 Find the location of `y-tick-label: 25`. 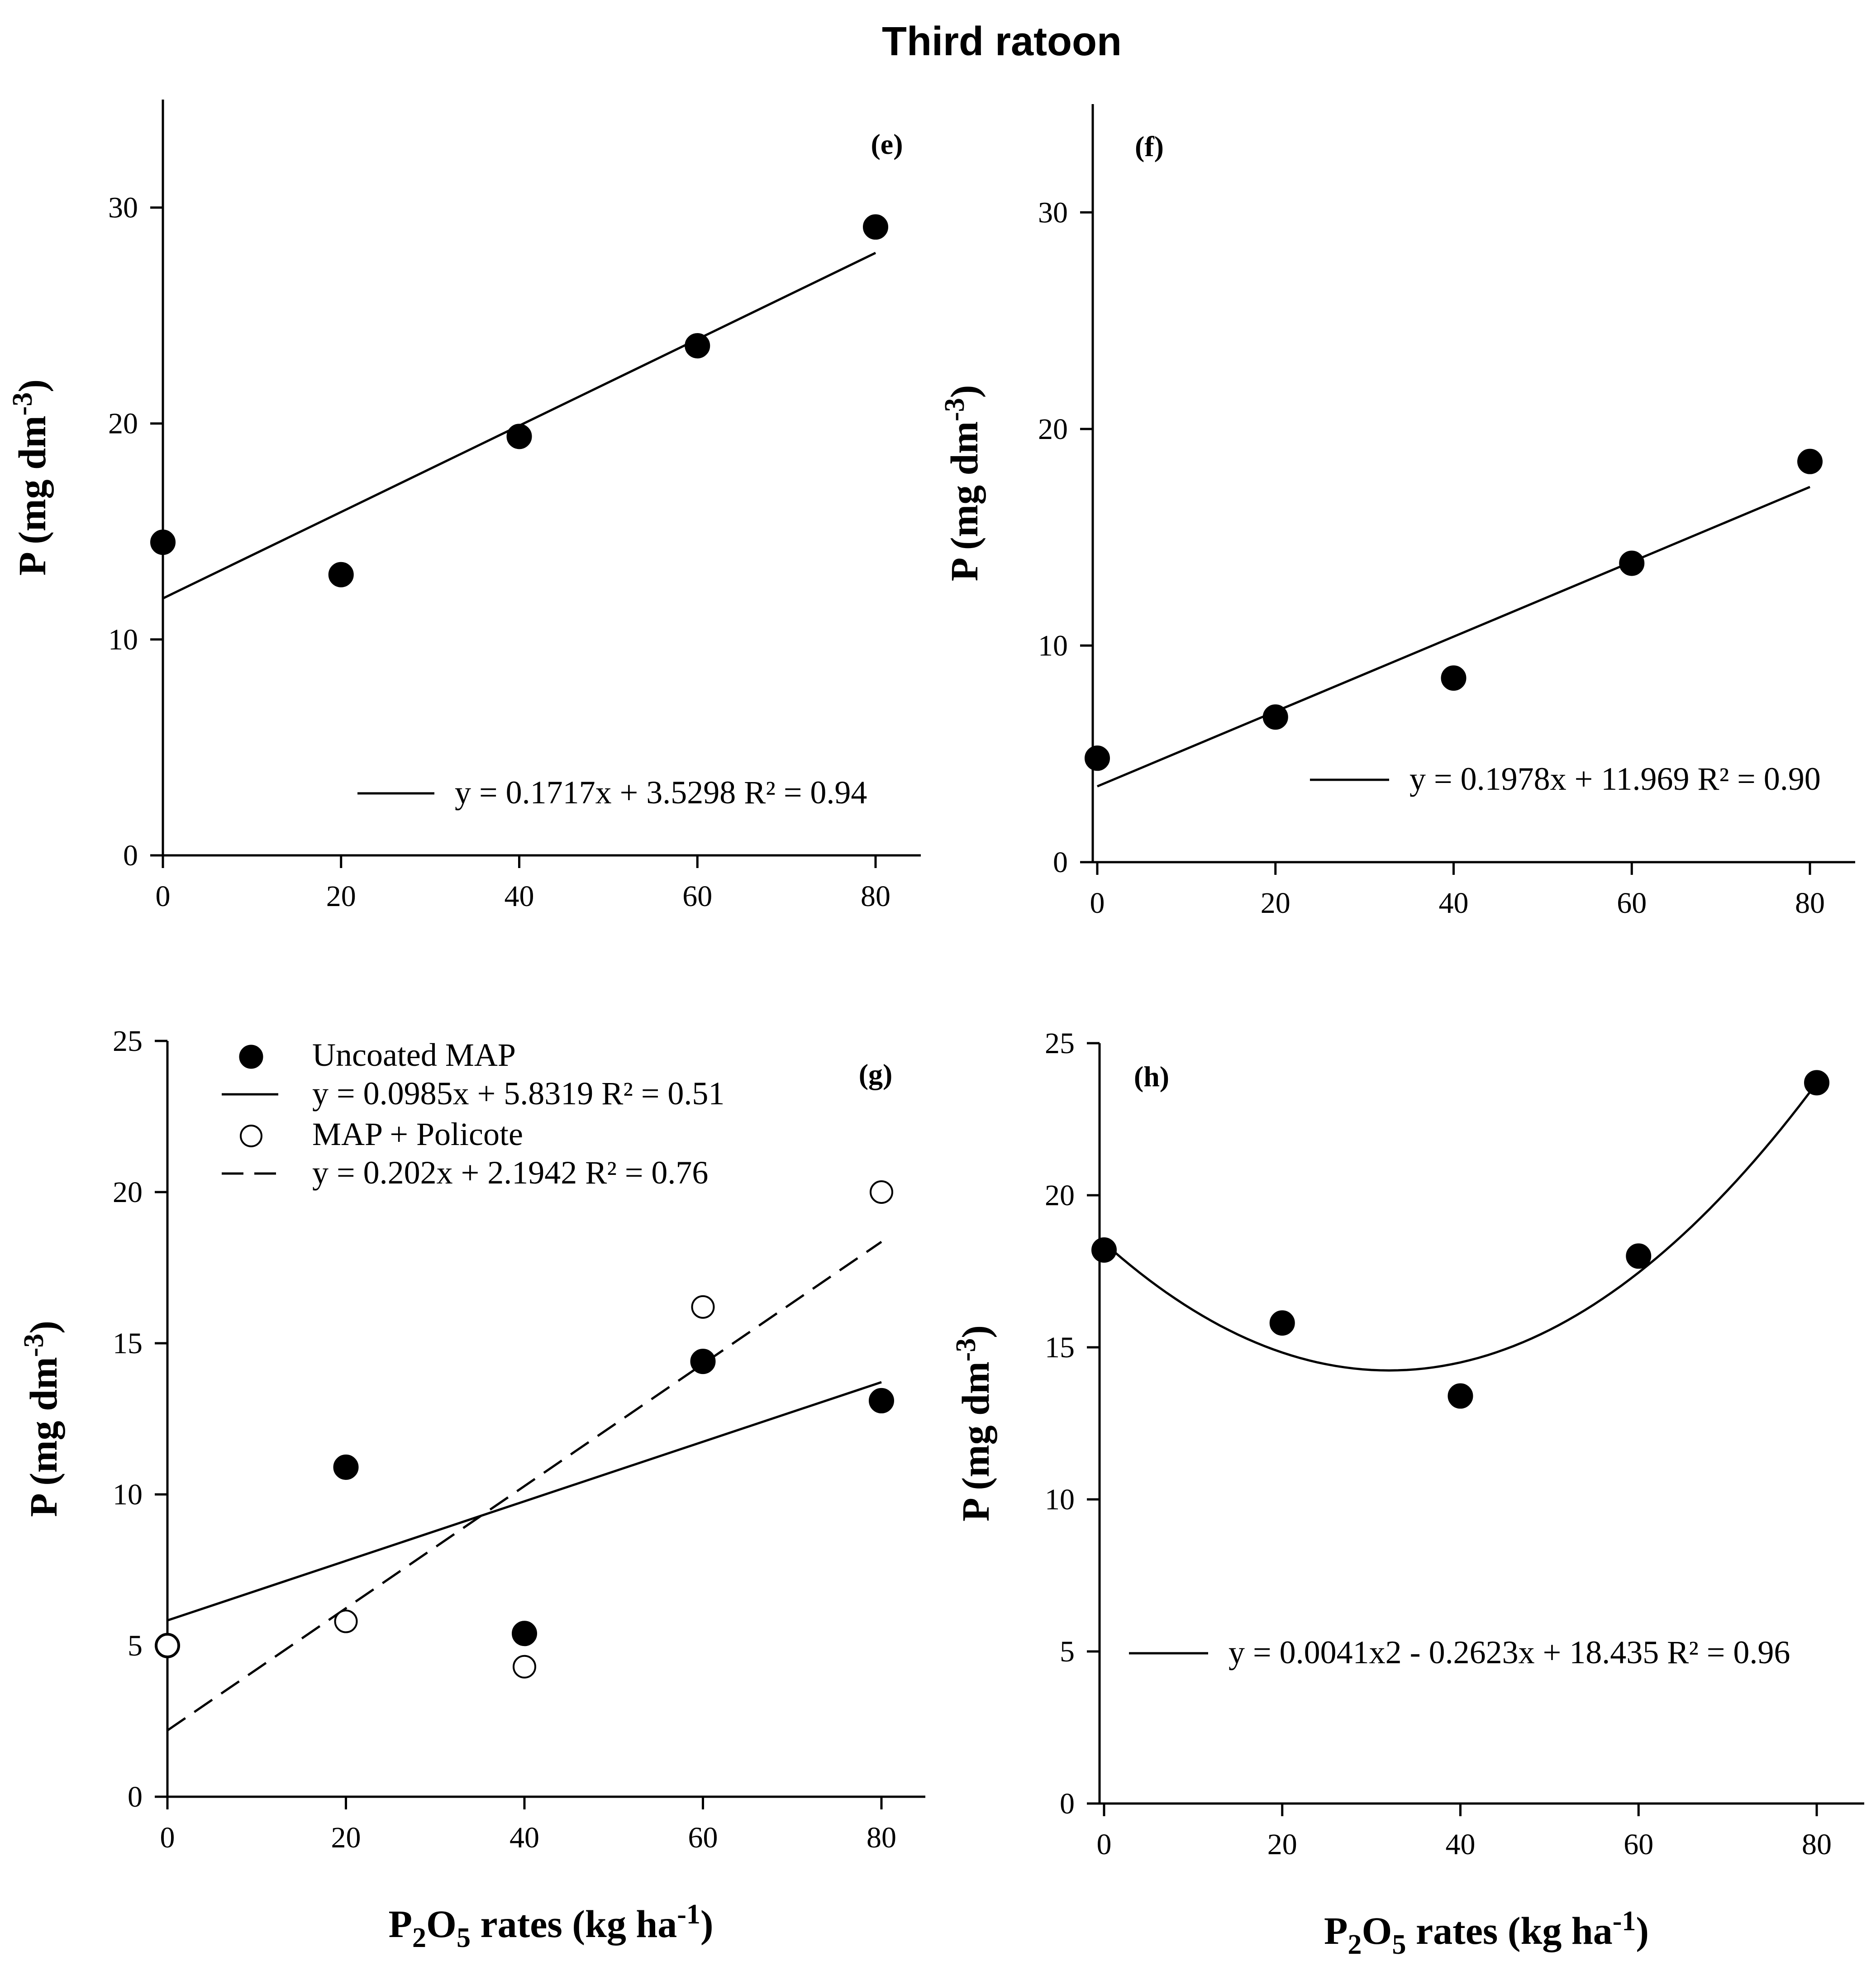

y-tick-label: 25 is located at coordinates (128, 1041).